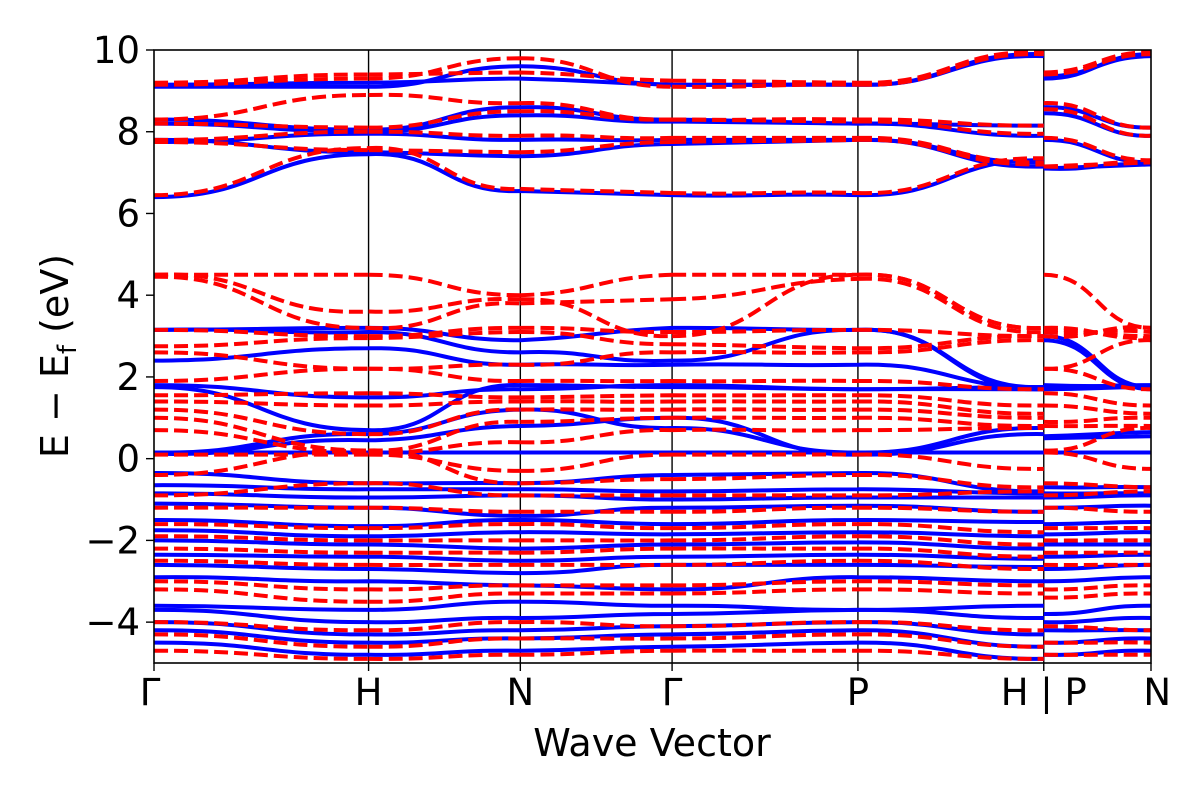  What do you see at coordinates (112, 540) in the screenshot?
I see `y-tick-label-1: −2` at bounding box center [112, 540].